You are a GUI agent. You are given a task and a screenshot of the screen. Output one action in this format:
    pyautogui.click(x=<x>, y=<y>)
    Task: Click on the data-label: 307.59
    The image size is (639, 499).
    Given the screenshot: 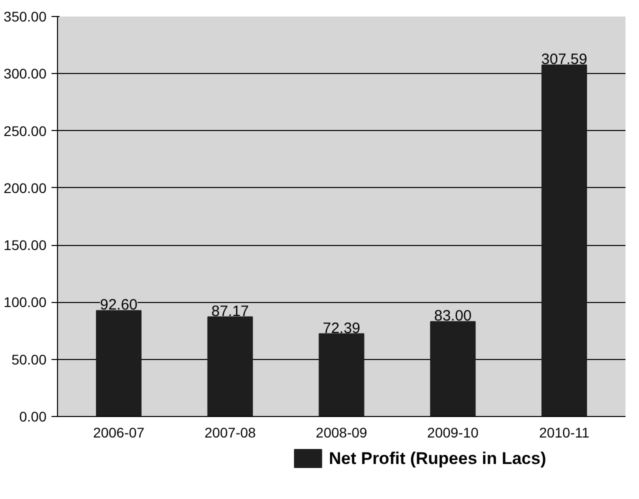 What is the action you would take?
    pyautogui.click(x=564, y=59)
    